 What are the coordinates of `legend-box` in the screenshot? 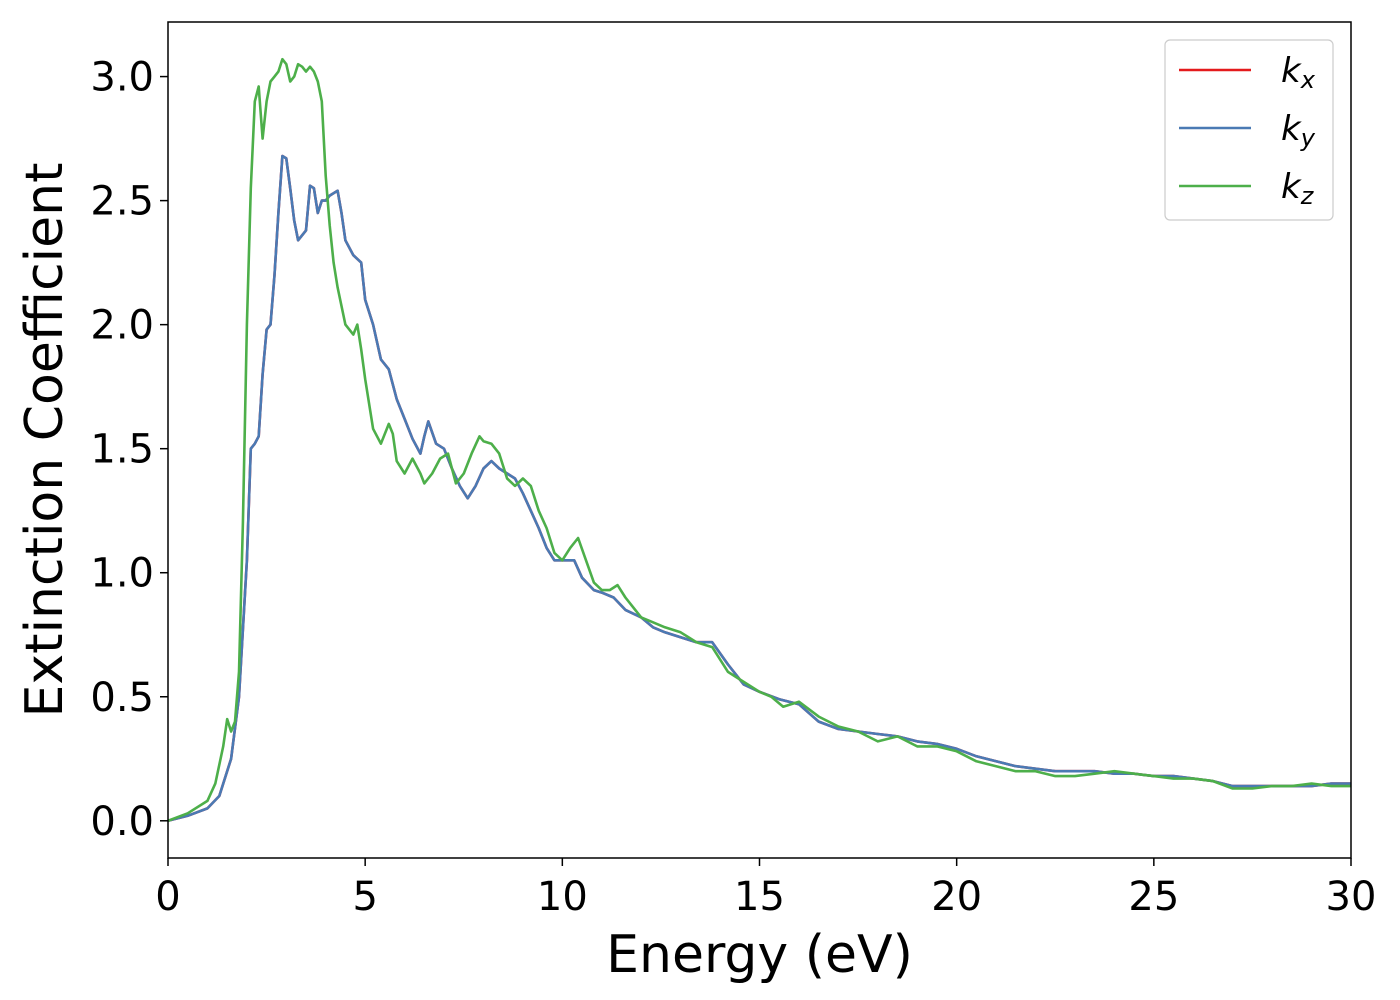 It's located at (1249, 130).